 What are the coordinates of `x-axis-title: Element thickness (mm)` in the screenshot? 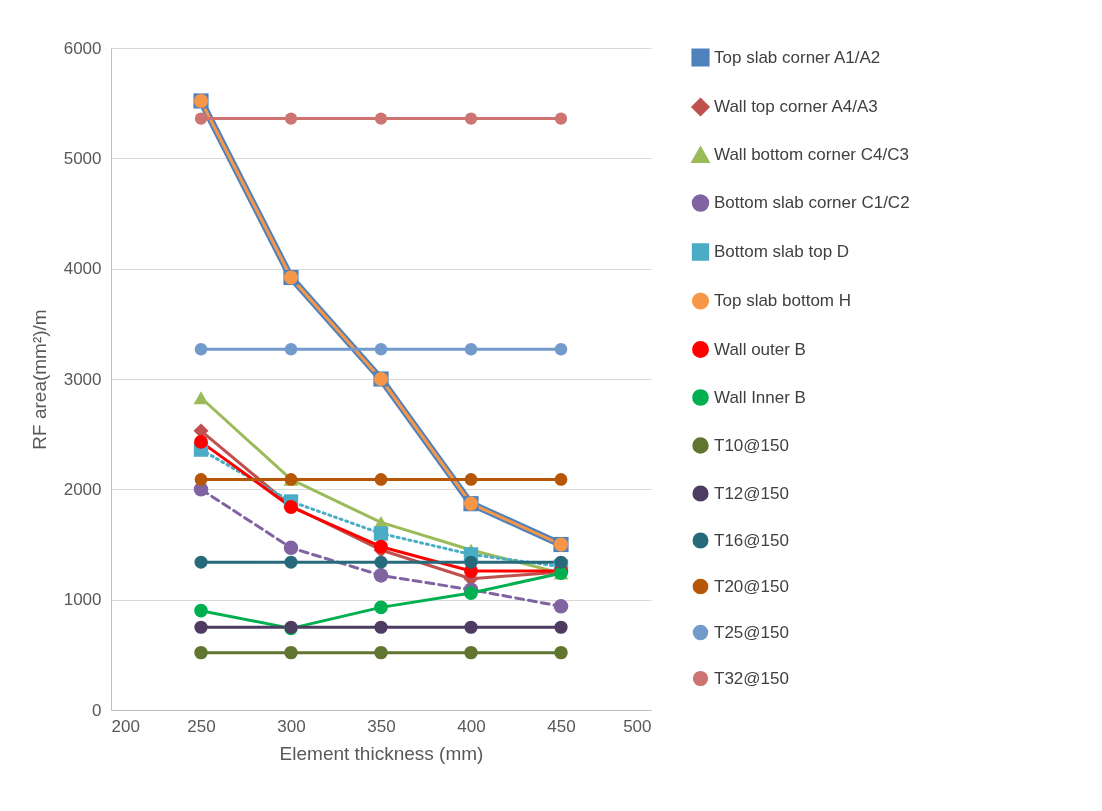 It's located at (381, 753).